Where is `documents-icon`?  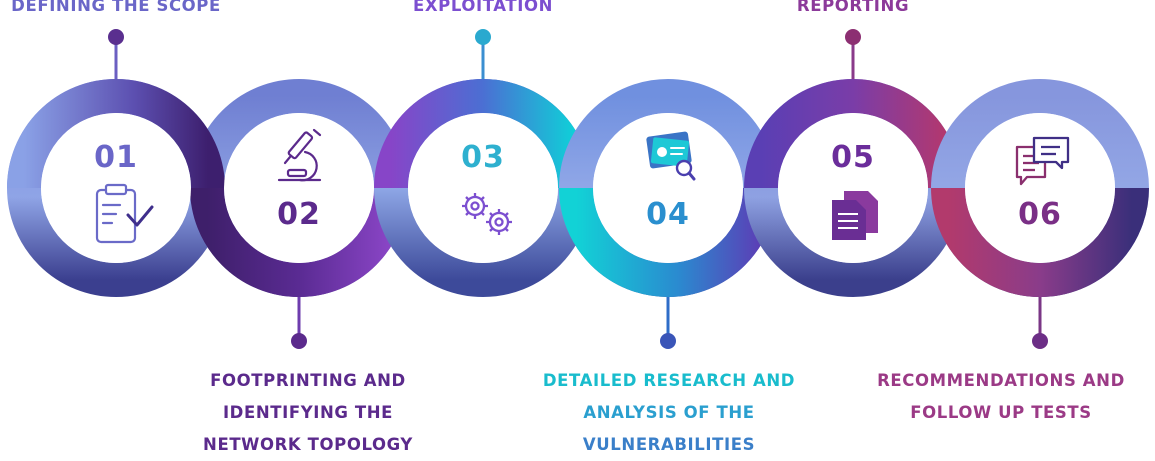 documents-icon is located at coordinates (855, 215).